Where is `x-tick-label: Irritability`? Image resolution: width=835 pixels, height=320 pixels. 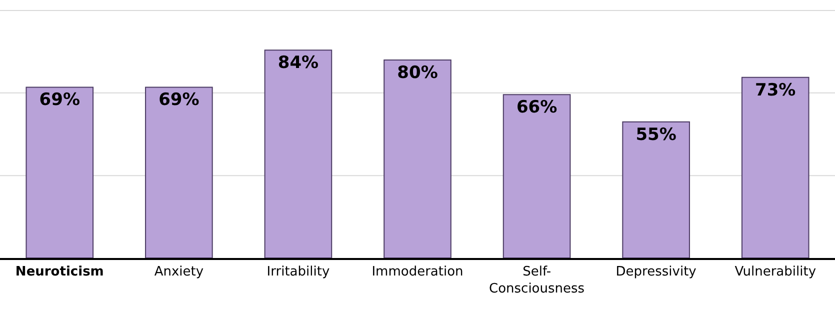
x-tick-label: Irritability is located at coordinates (298, 272).